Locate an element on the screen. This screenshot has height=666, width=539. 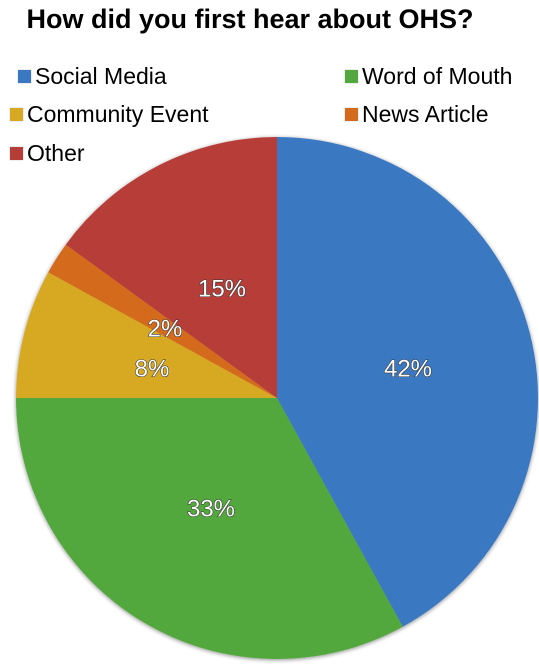
legend-swatch-community-event is located at coordinates (16, 114).